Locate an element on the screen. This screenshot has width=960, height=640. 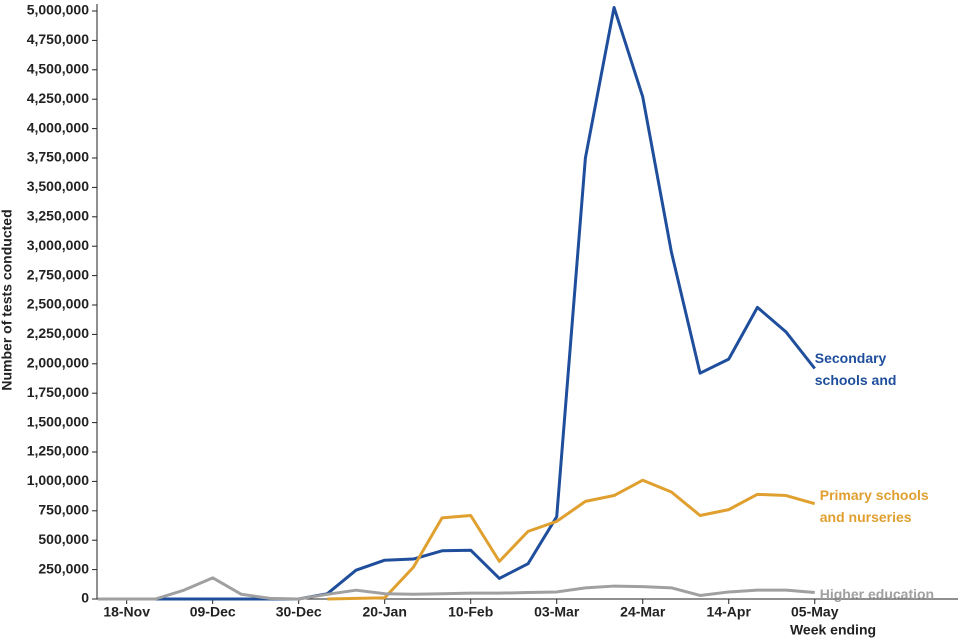
y-tick-label: 2,250,000 is located at coordinates (58, 333).